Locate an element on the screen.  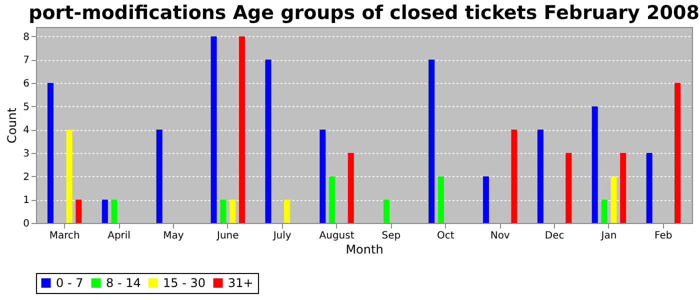
x-tick-label: August is located at coordinates (336, 236).